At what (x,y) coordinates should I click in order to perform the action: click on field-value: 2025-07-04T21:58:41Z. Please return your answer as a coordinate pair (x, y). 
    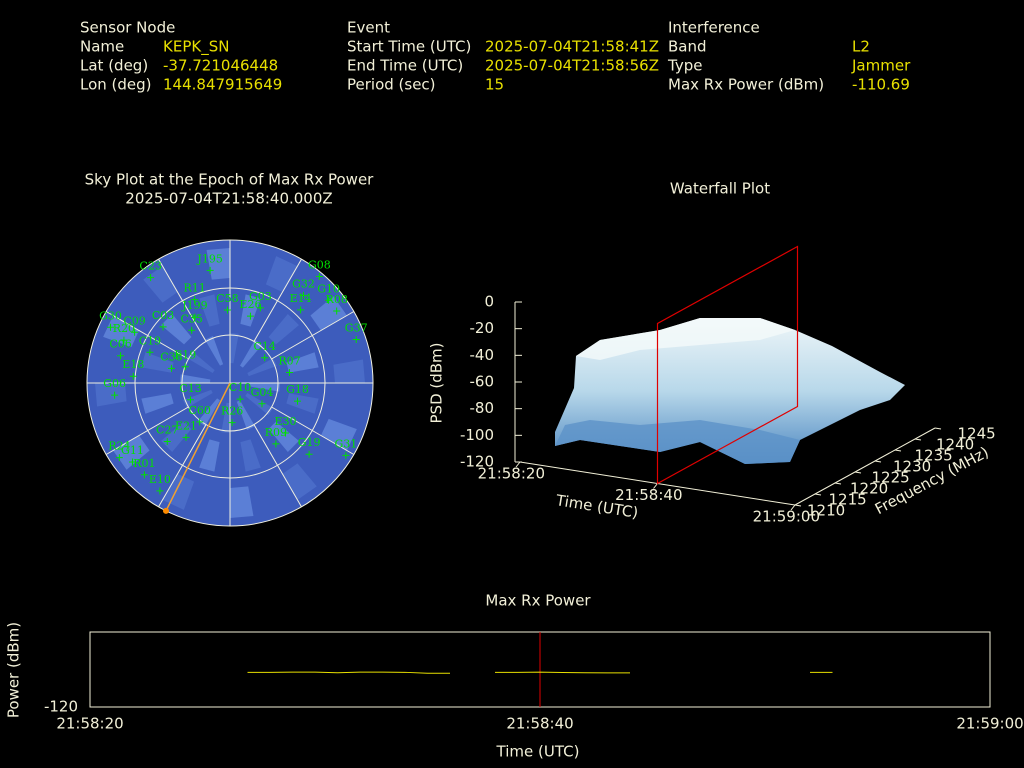
    Looking at the image, I should click on (572, 47).